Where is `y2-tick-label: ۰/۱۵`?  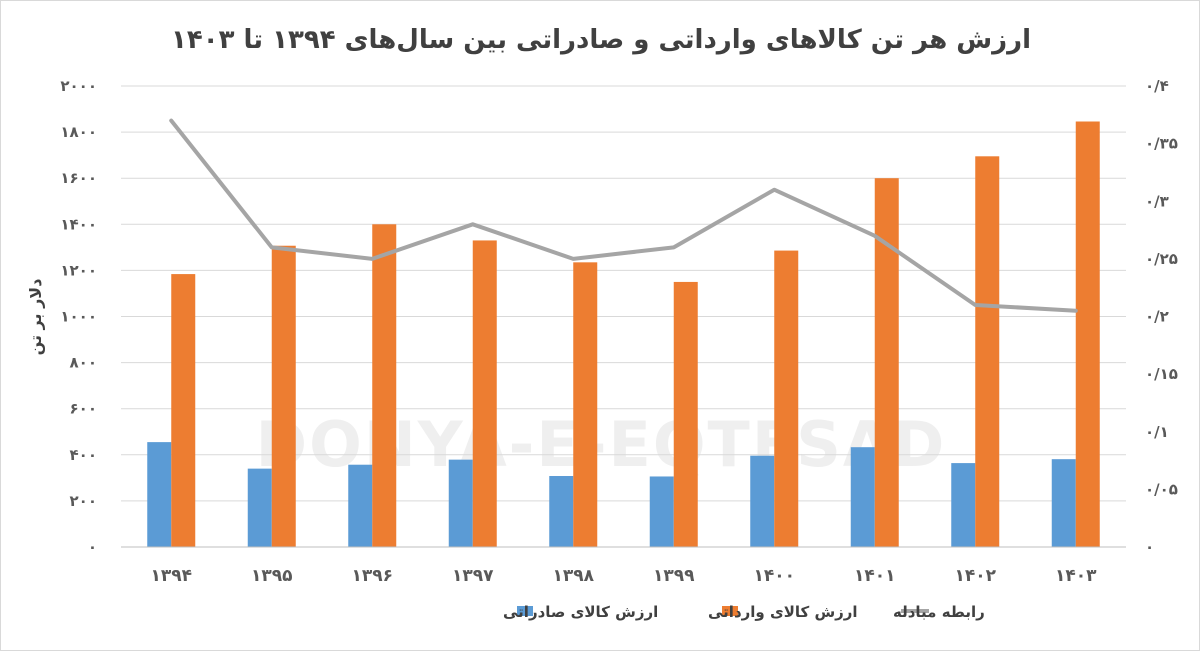 y2-tick-label: ۰/۱۵ is located at coordinates (1161, 374).